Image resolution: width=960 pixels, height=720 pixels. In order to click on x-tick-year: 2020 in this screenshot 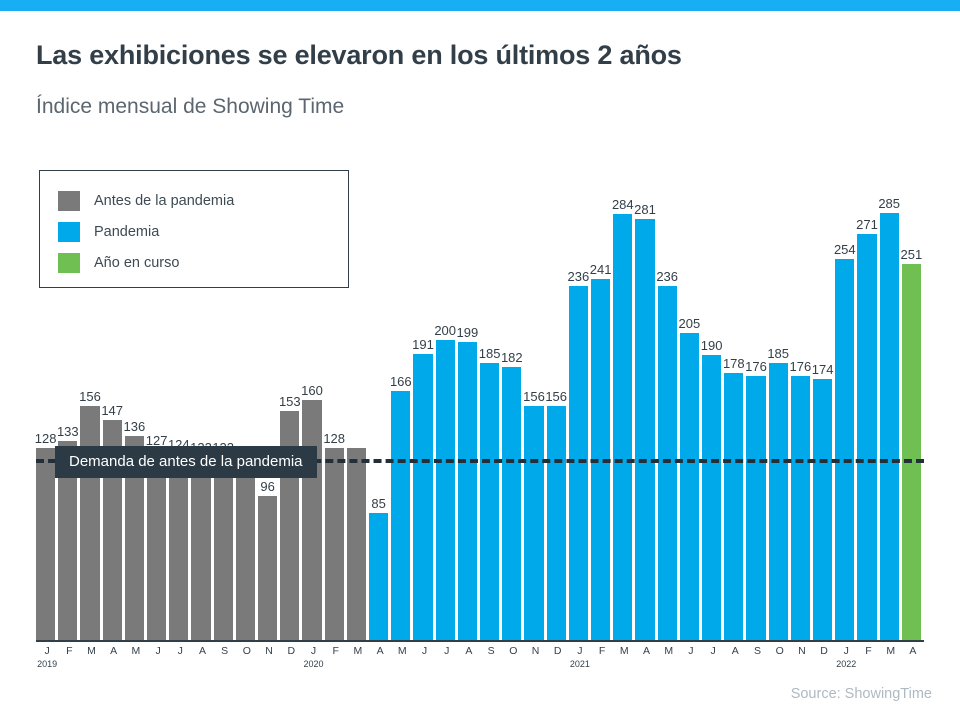, I will do `click(313, 664)`.